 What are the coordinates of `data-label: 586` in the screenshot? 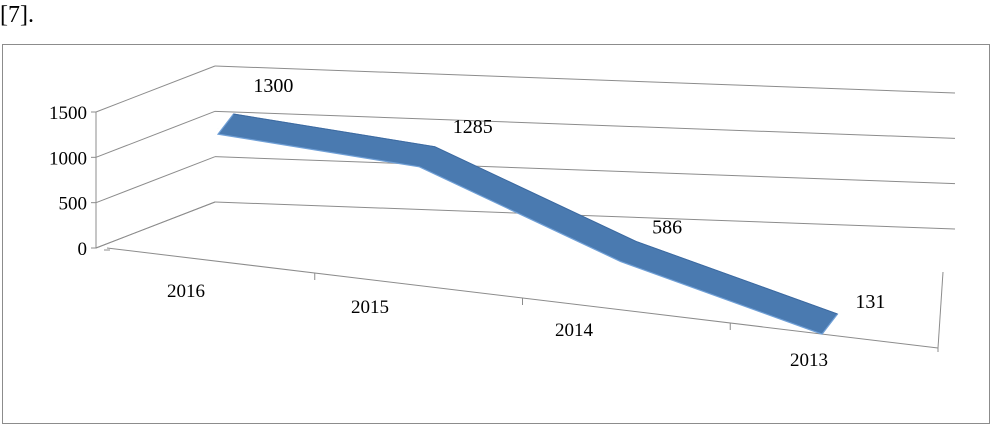 It's located at (667, 228).